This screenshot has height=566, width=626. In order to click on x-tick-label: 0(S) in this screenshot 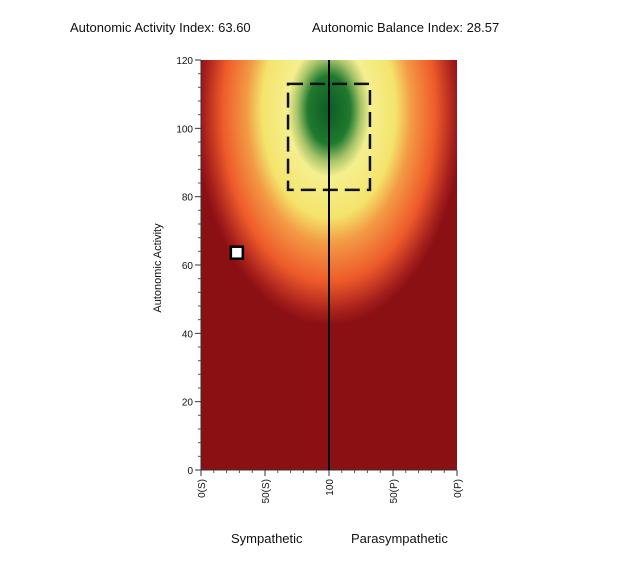, I will do `click(202, 488)`.